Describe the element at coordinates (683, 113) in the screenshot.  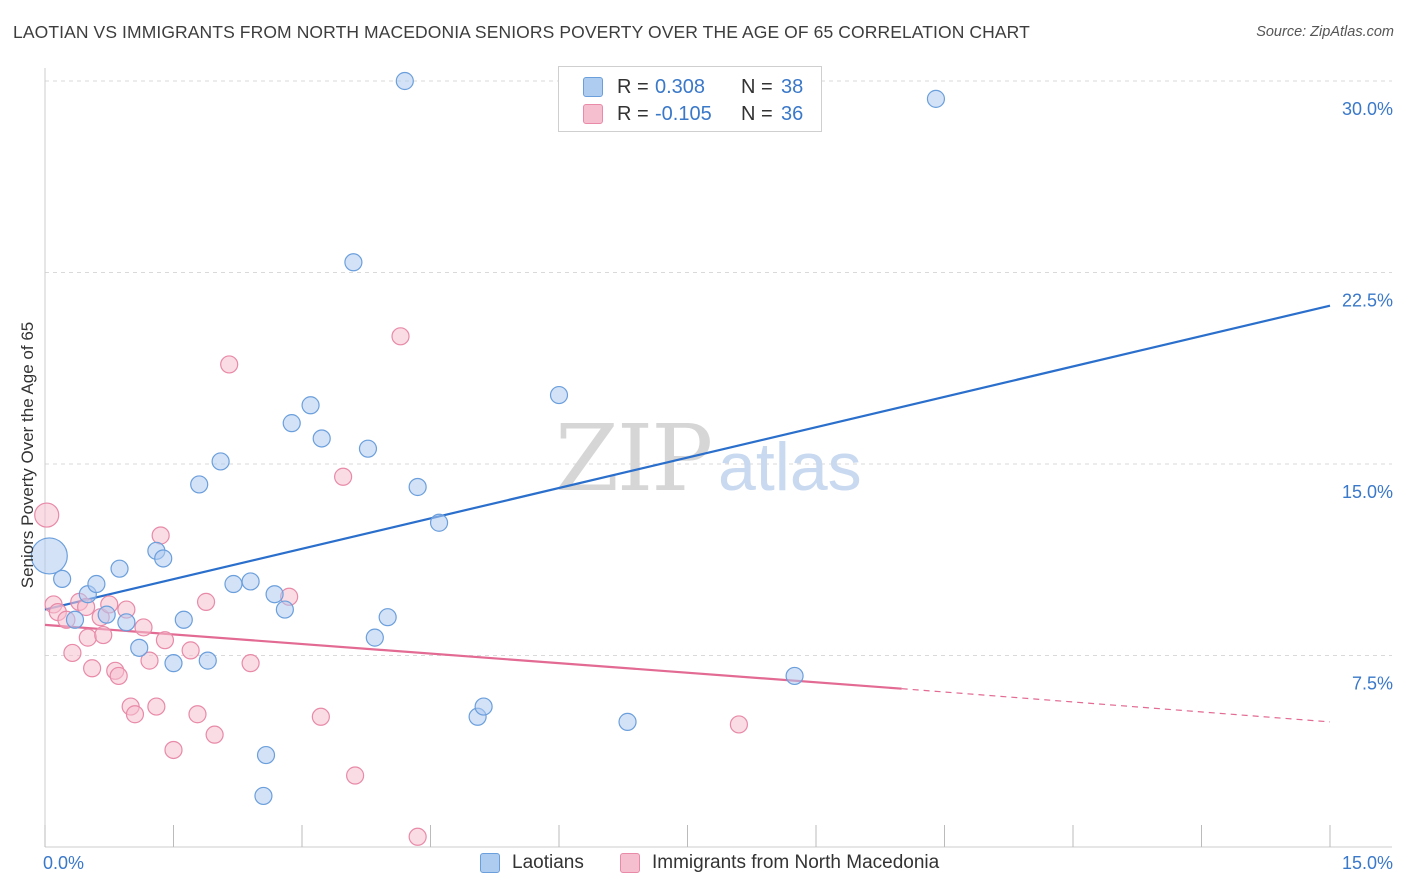
I see `r-value: -0.105` at that location.